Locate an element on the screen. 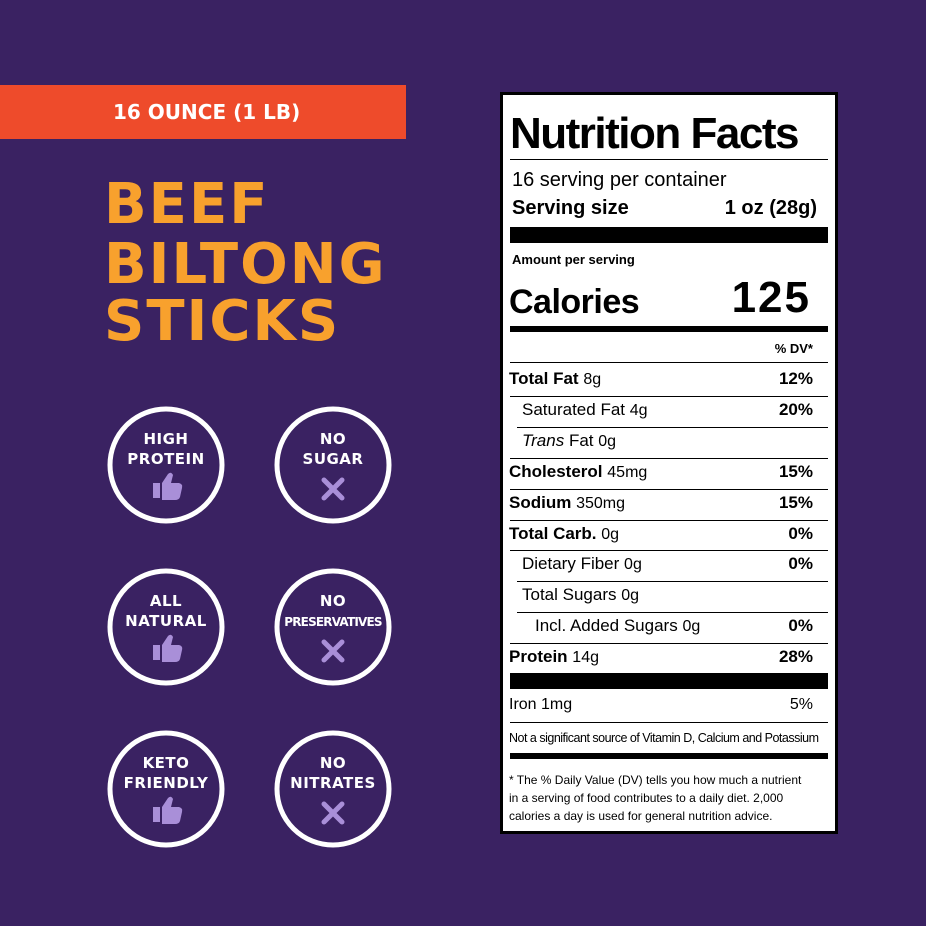  calories-label: Calories is located at coordinates (574, 302).